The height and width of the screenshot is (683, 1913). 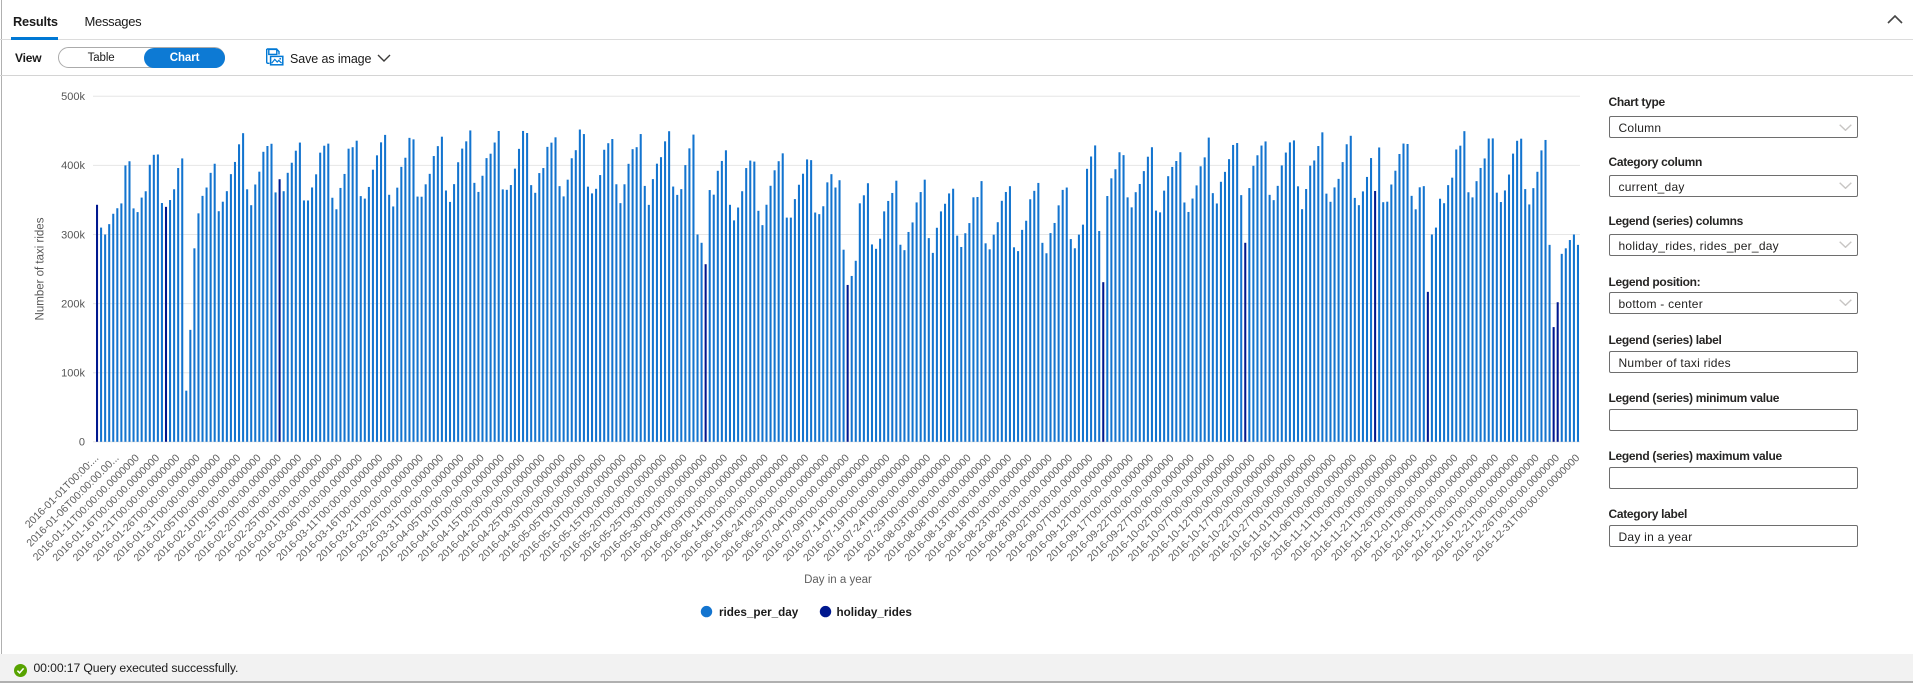 What do you see at coordinates (838, 580) in the screenshot?
I see `svg-text: Day in a year` at bounding box center [838, 580].